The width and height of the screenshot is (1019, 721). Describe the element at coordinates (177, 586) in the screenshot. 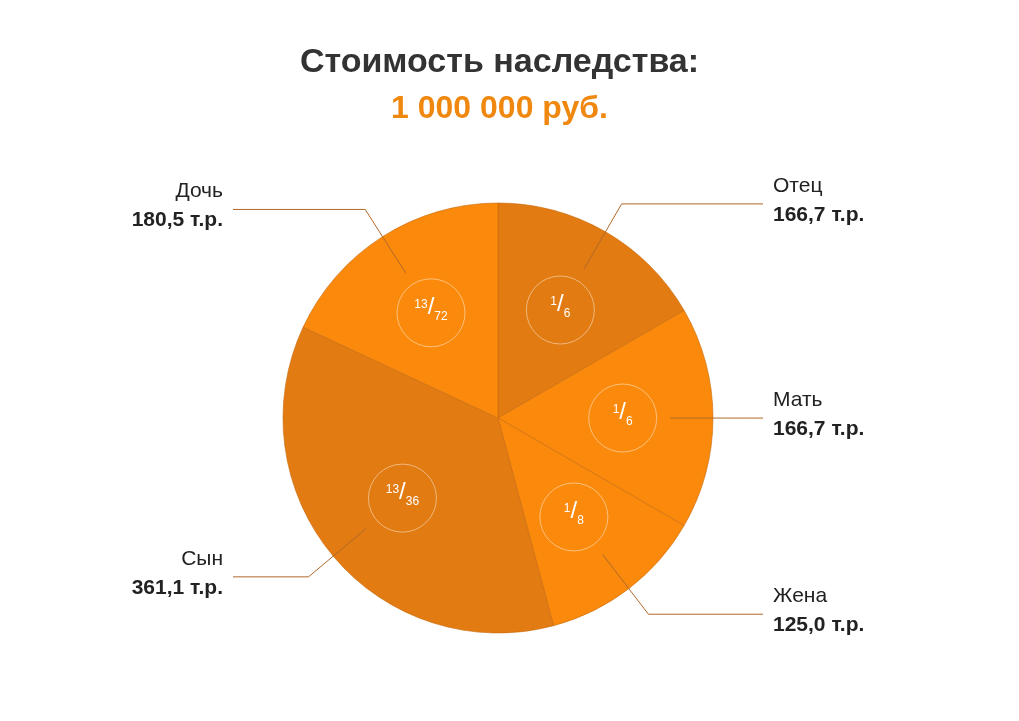

I see `data-label: 361,1 т.р.` at that location.